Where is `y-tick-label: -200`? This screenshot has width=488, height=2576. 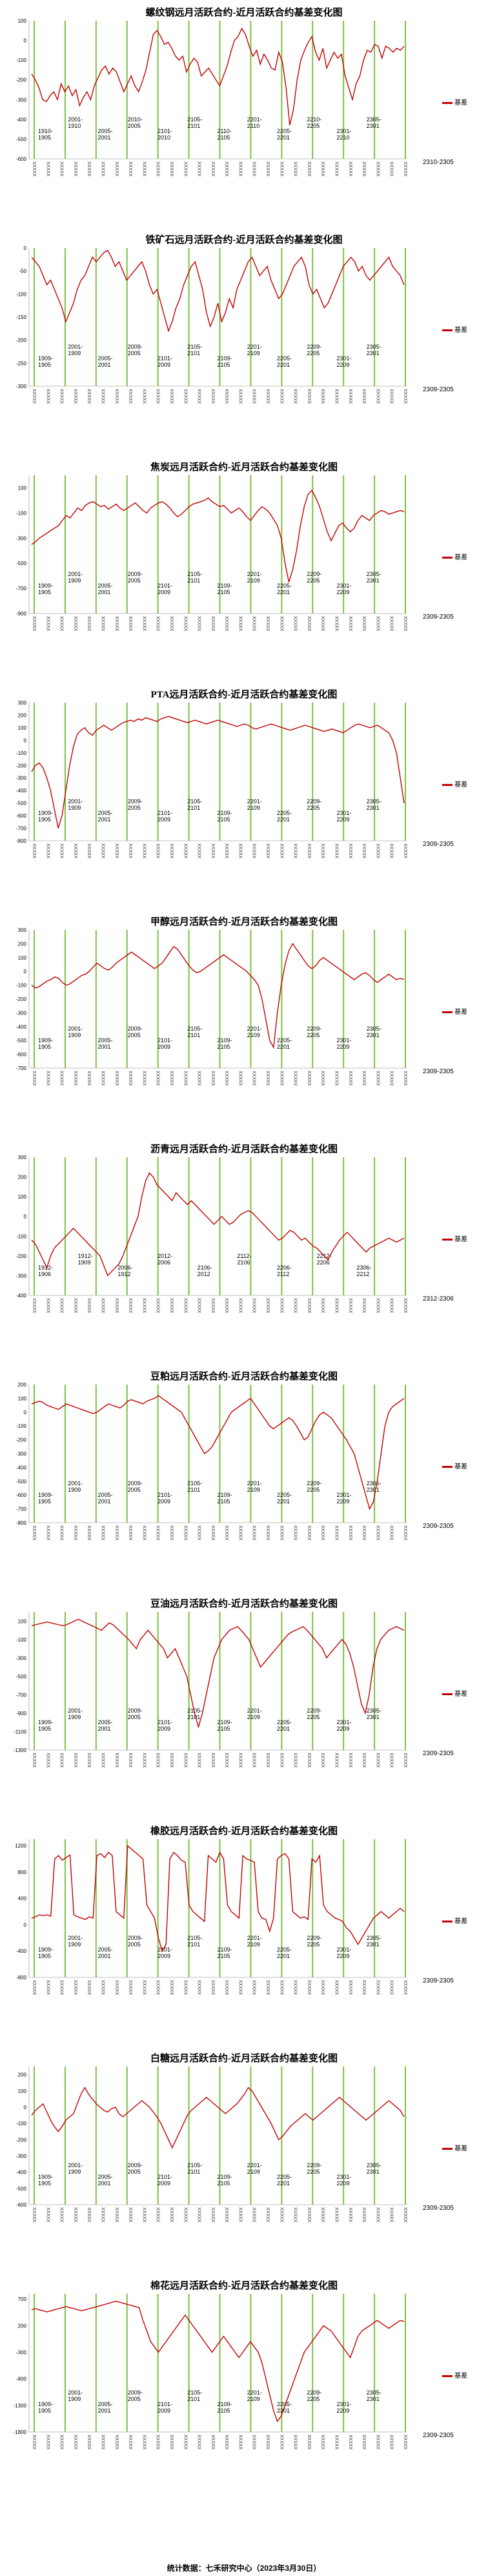
y-tick-label: -200 is located at coordinates (21, 999).